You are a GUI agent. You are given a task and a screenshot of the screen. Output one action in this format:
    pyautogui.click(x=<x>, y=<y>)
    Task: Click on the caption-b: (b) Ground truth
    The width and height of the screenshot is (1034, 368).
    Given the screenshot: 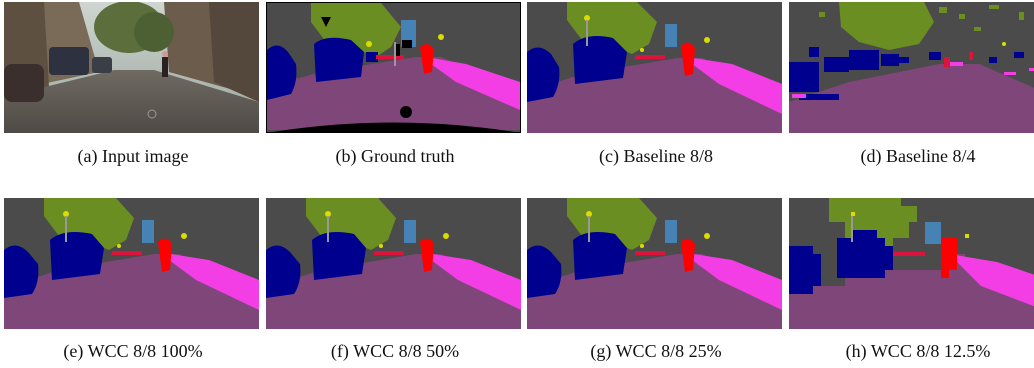 What is the action you would take?
    pyautogui.click(x=395, y=156)
    